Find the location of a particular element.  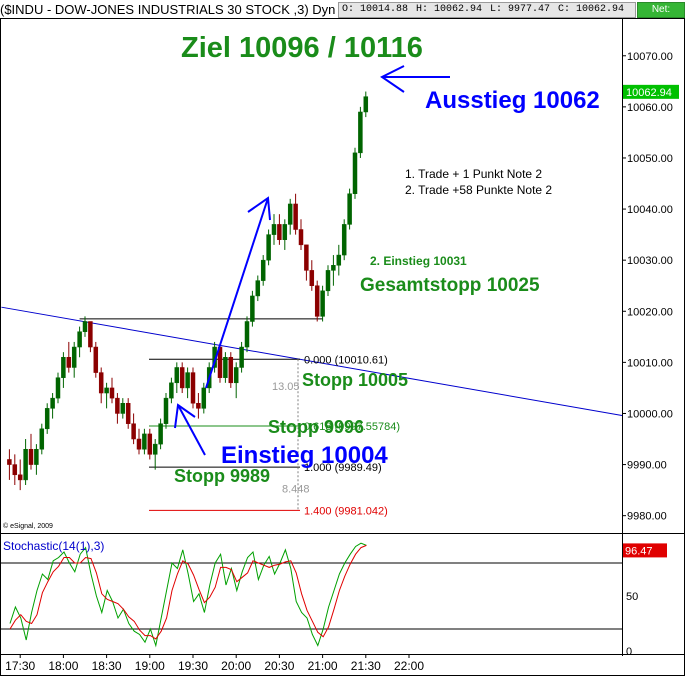

stopp9989-annotation: Stopp 9989 is located at coordinates (222, 476).